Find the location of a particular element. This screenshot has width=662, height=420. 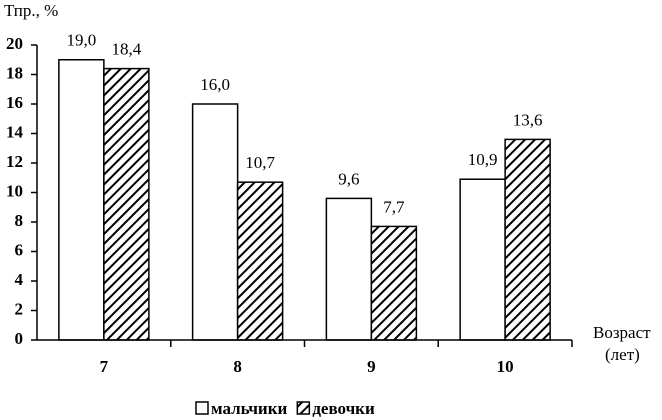

x-axis-label: Возраст is located at coordinates (622, 332).